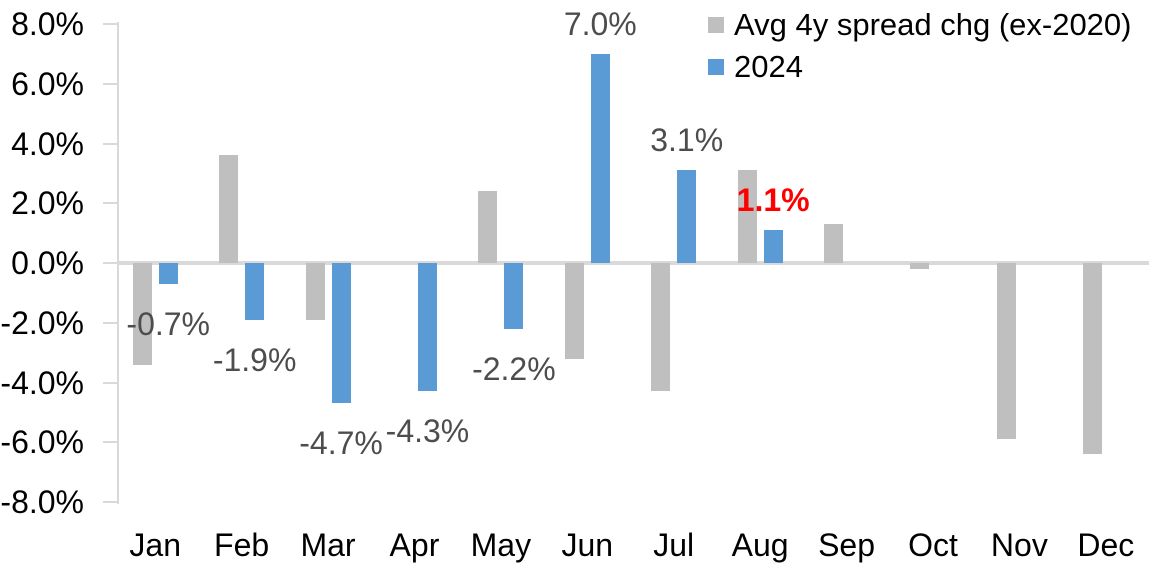 This screenshot has height=570, width=1152. Describe the element at coordinates (168, 323) in the screenshot. I see `data-label-jan: -0.7%` at that location.